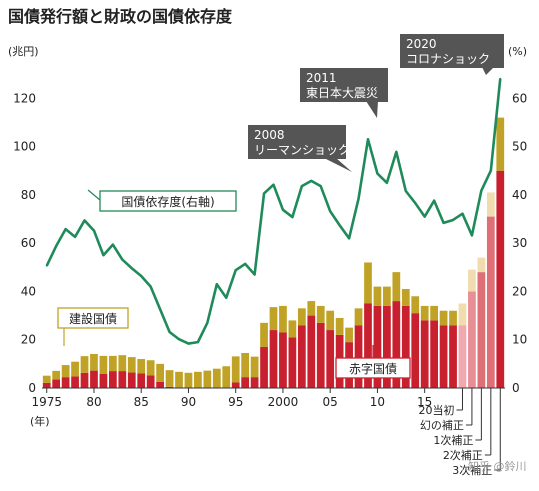  What do you see at coordinates (453, 356) in the screenshot?
I see `bar-deficit-2018` at bounding box center [453, 356].